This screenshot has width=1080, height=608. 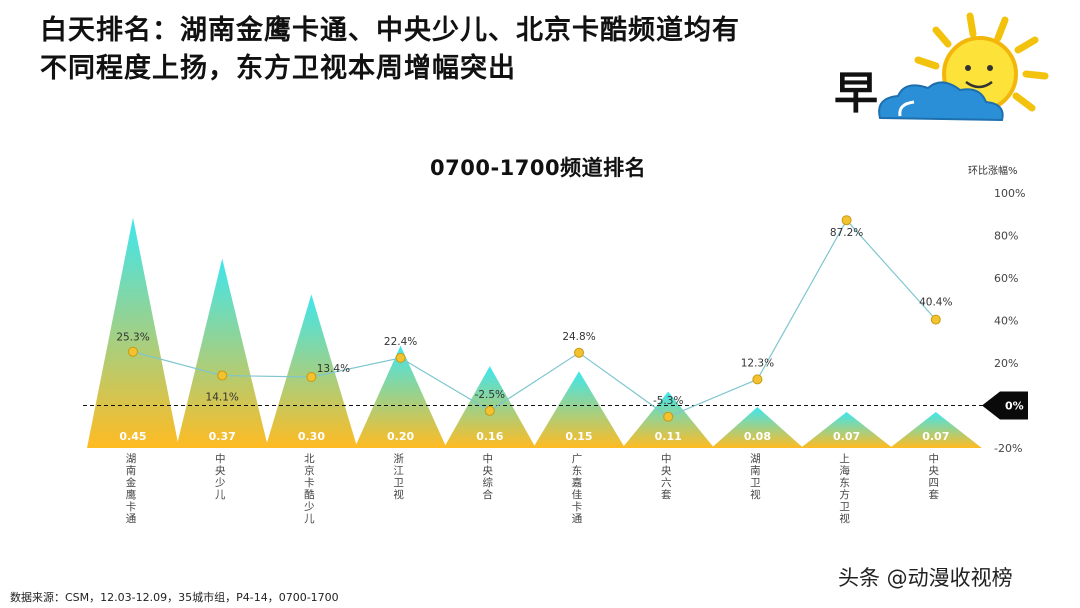 What do you see at coordinates (578, 337) in the screenshot?
I see `growth-value-label: 24.8%` at bounding box center [578, 337].